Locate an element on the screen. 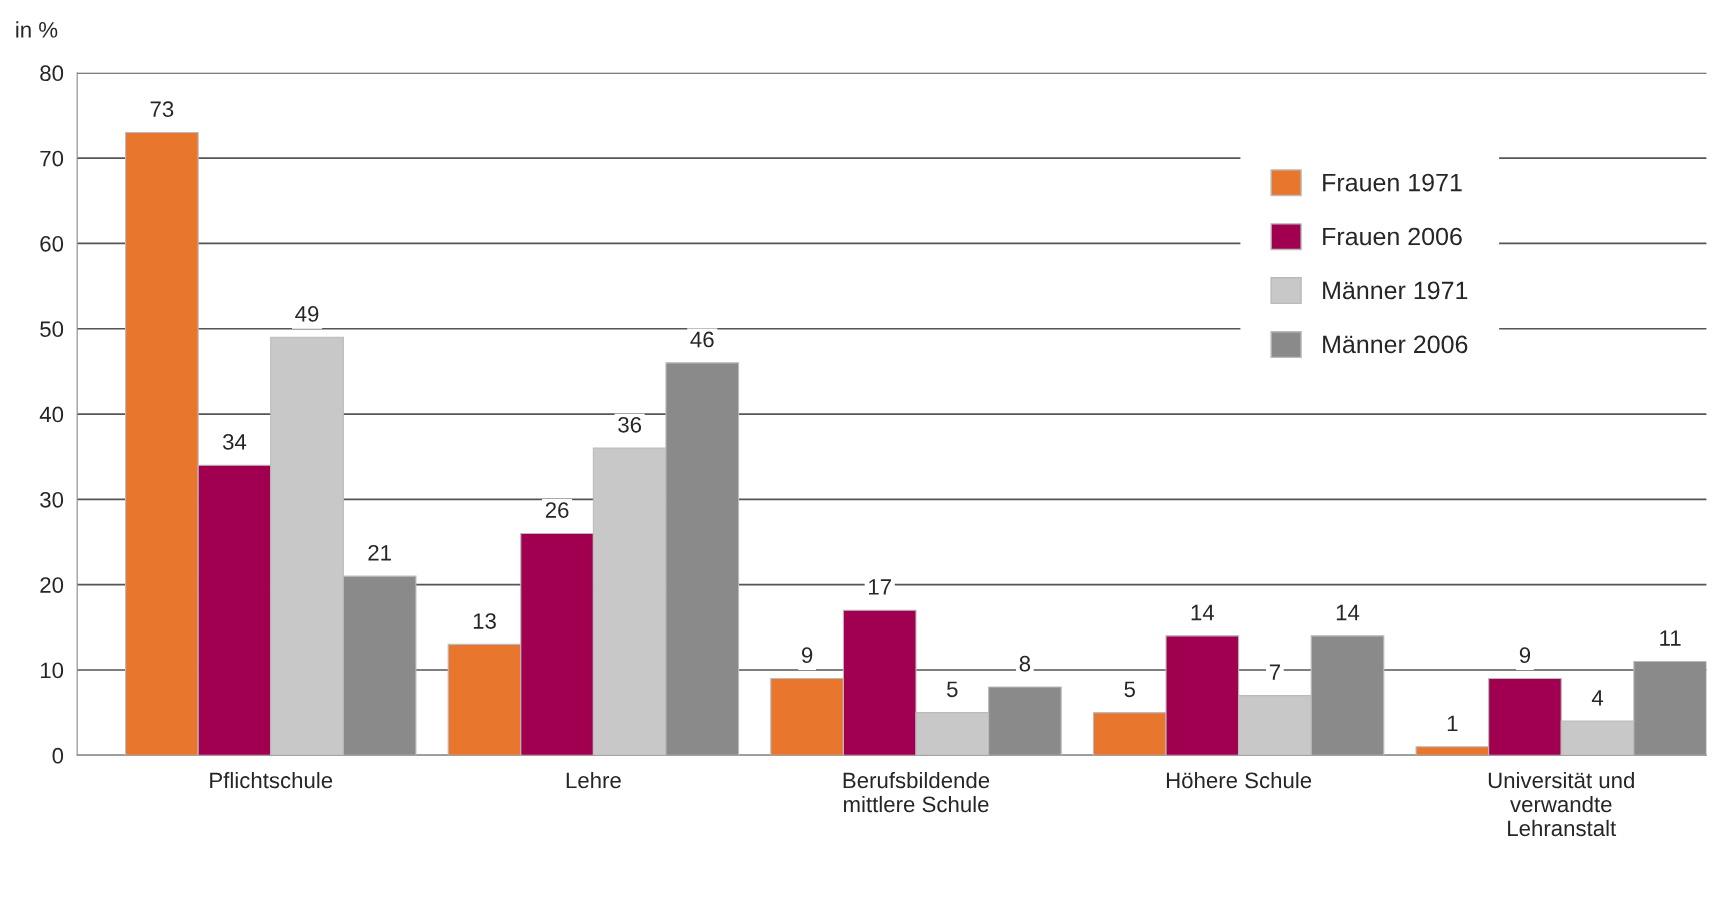 The width and height of the screenshot is (1715, 910). data-label: 17 is located at coordinates (880, 587).